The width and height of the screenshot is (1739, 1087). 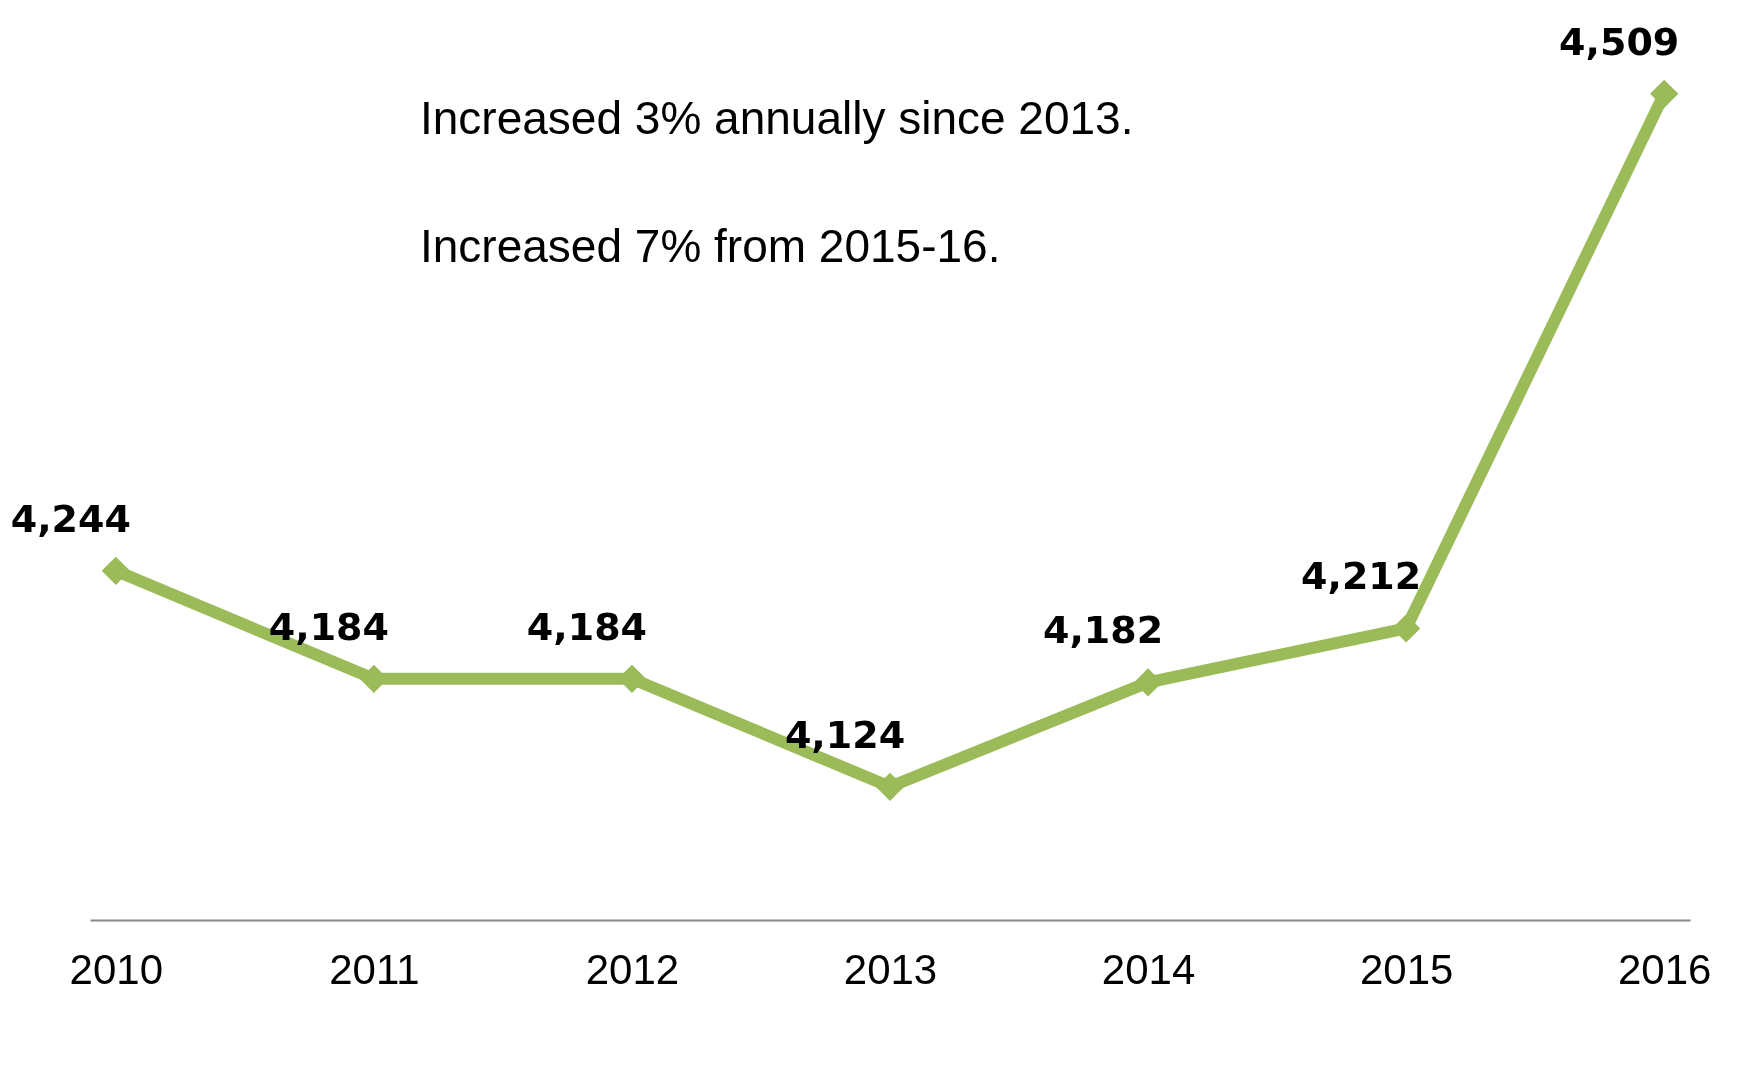 What do you see at coordinates (1148, 969) in the screenshot?
I see `x-tick-label: 2014` at bounding box center [1148, 969].